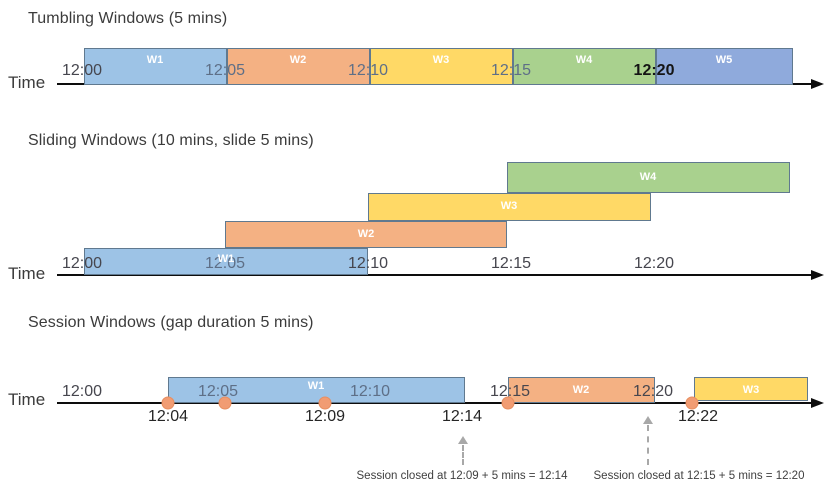  I want to click on window-box-tumbling-w1, so click(155, 66).